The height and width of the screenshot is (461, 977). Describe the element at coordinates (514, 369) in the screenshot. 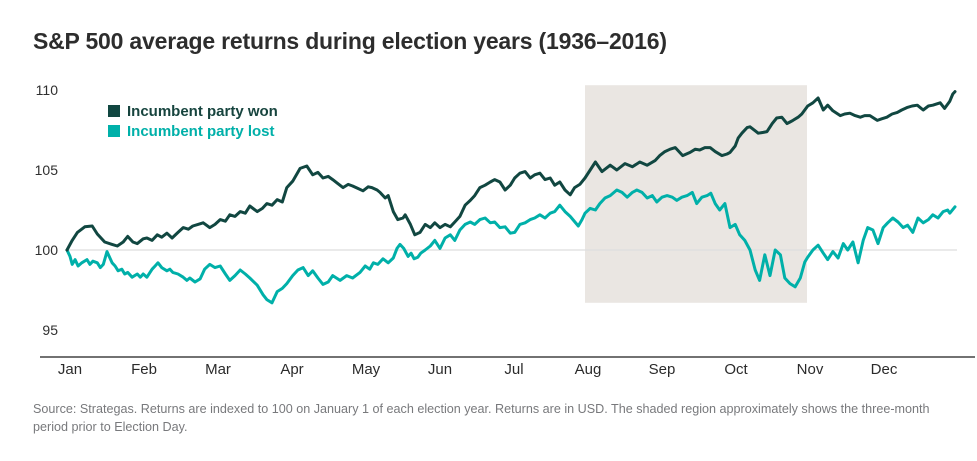

I see `x-tick-jul: Jul` at that location.